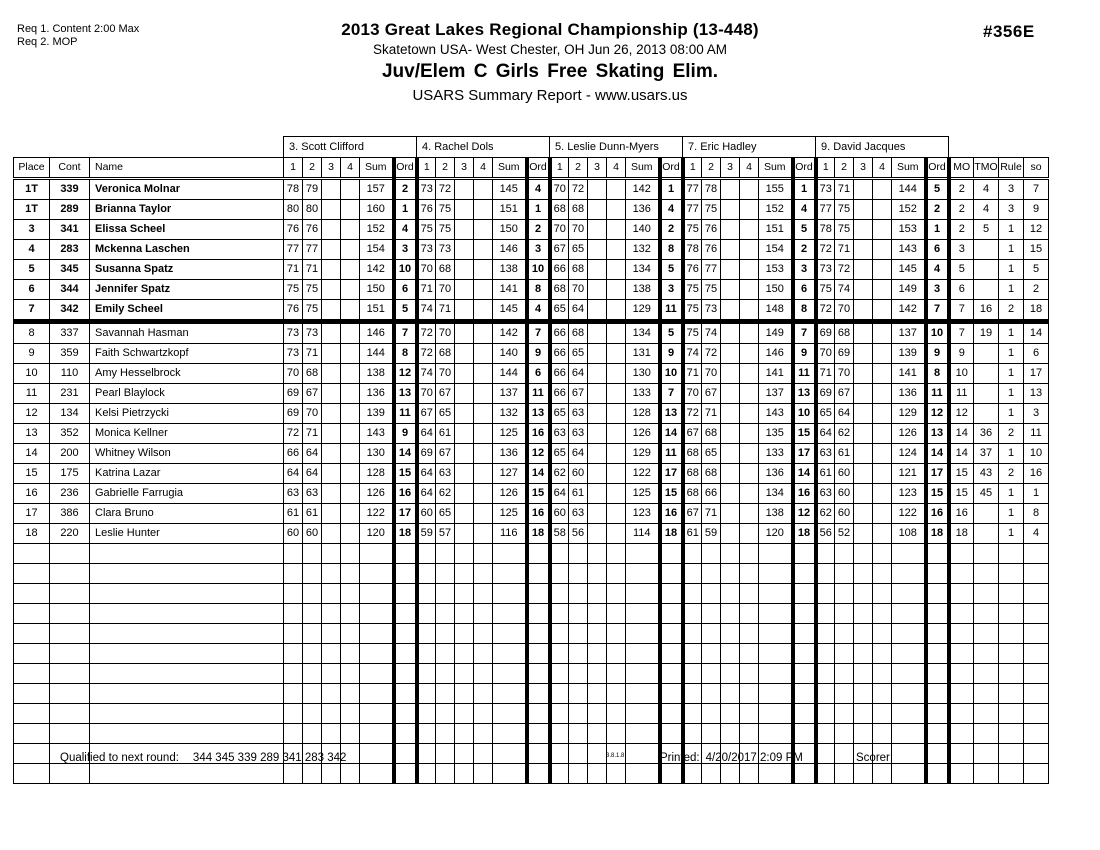 The width and height of the screenshot is (1100, 850). Describe the element at coordinates (804, 209) in the screenshot. I see `ord-cell: 4` at that location.